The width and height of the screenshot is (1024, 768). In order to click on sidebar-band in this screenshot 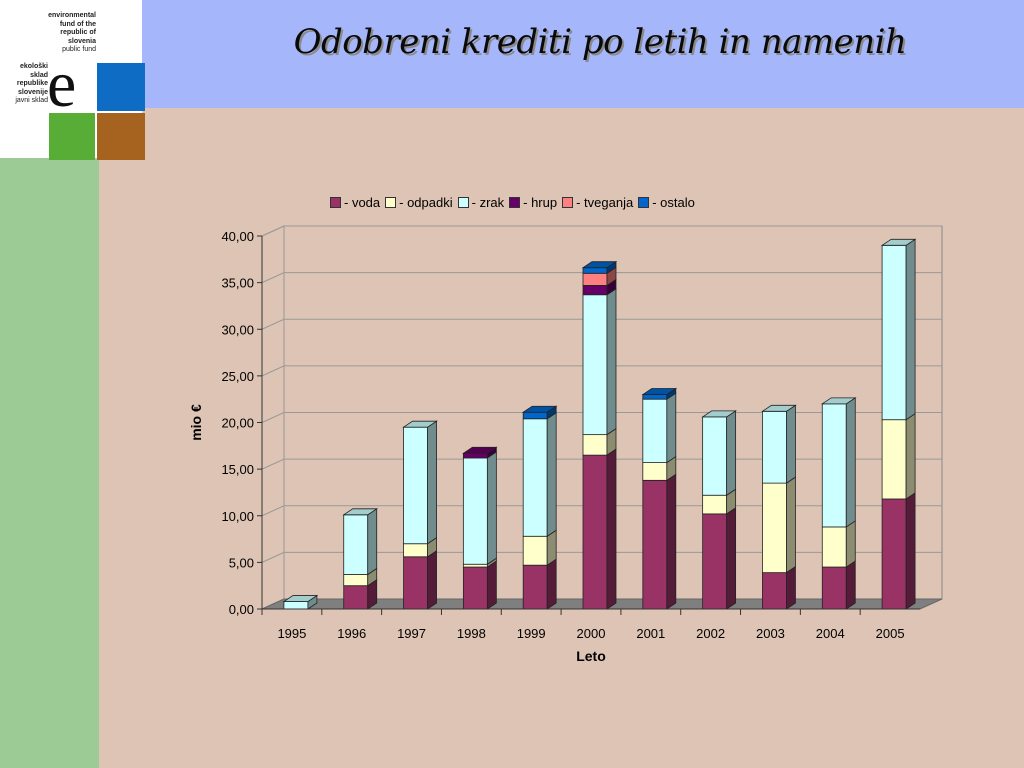, I will do `click(49, 438)`.